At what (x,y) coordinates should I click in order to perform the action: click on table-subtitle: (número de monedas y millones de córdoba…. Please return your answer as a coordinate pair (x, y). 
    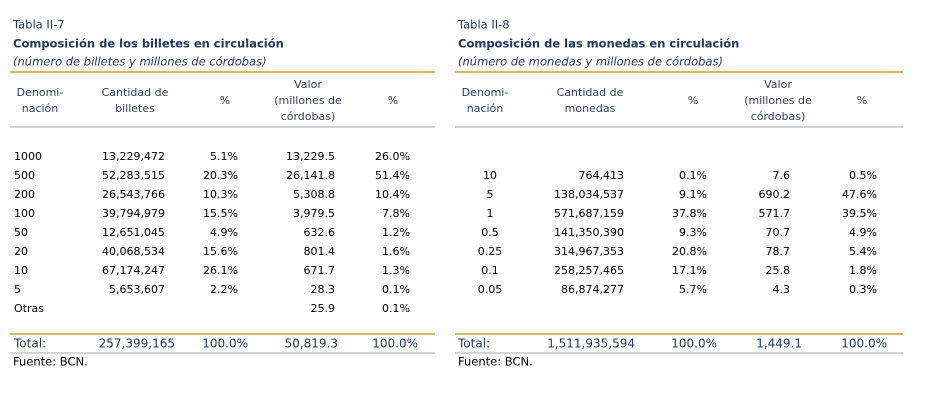
    Looking at the image, I should click on (590, 62).